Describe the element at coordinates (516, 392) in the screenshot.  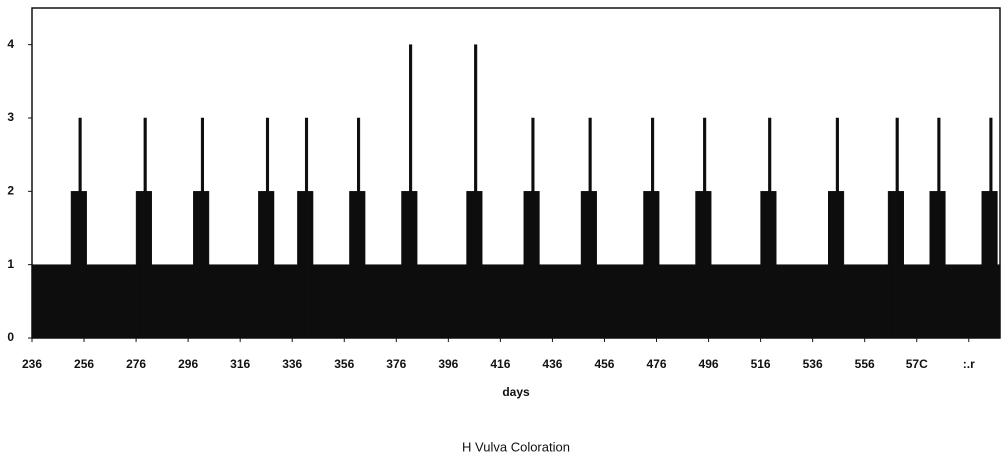
I see `x-axis-label: days` at that location.